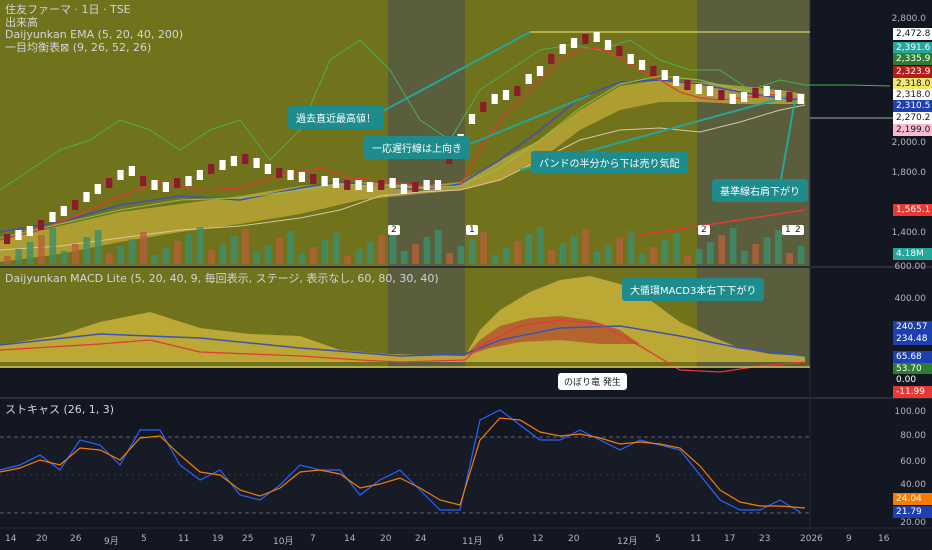 Image resolution: width=932 pixels, height=550 pixels. Describe the element at coordinates (913, 436) in the screenshot. I see `stoch-axis-label: 80.00` at that location.